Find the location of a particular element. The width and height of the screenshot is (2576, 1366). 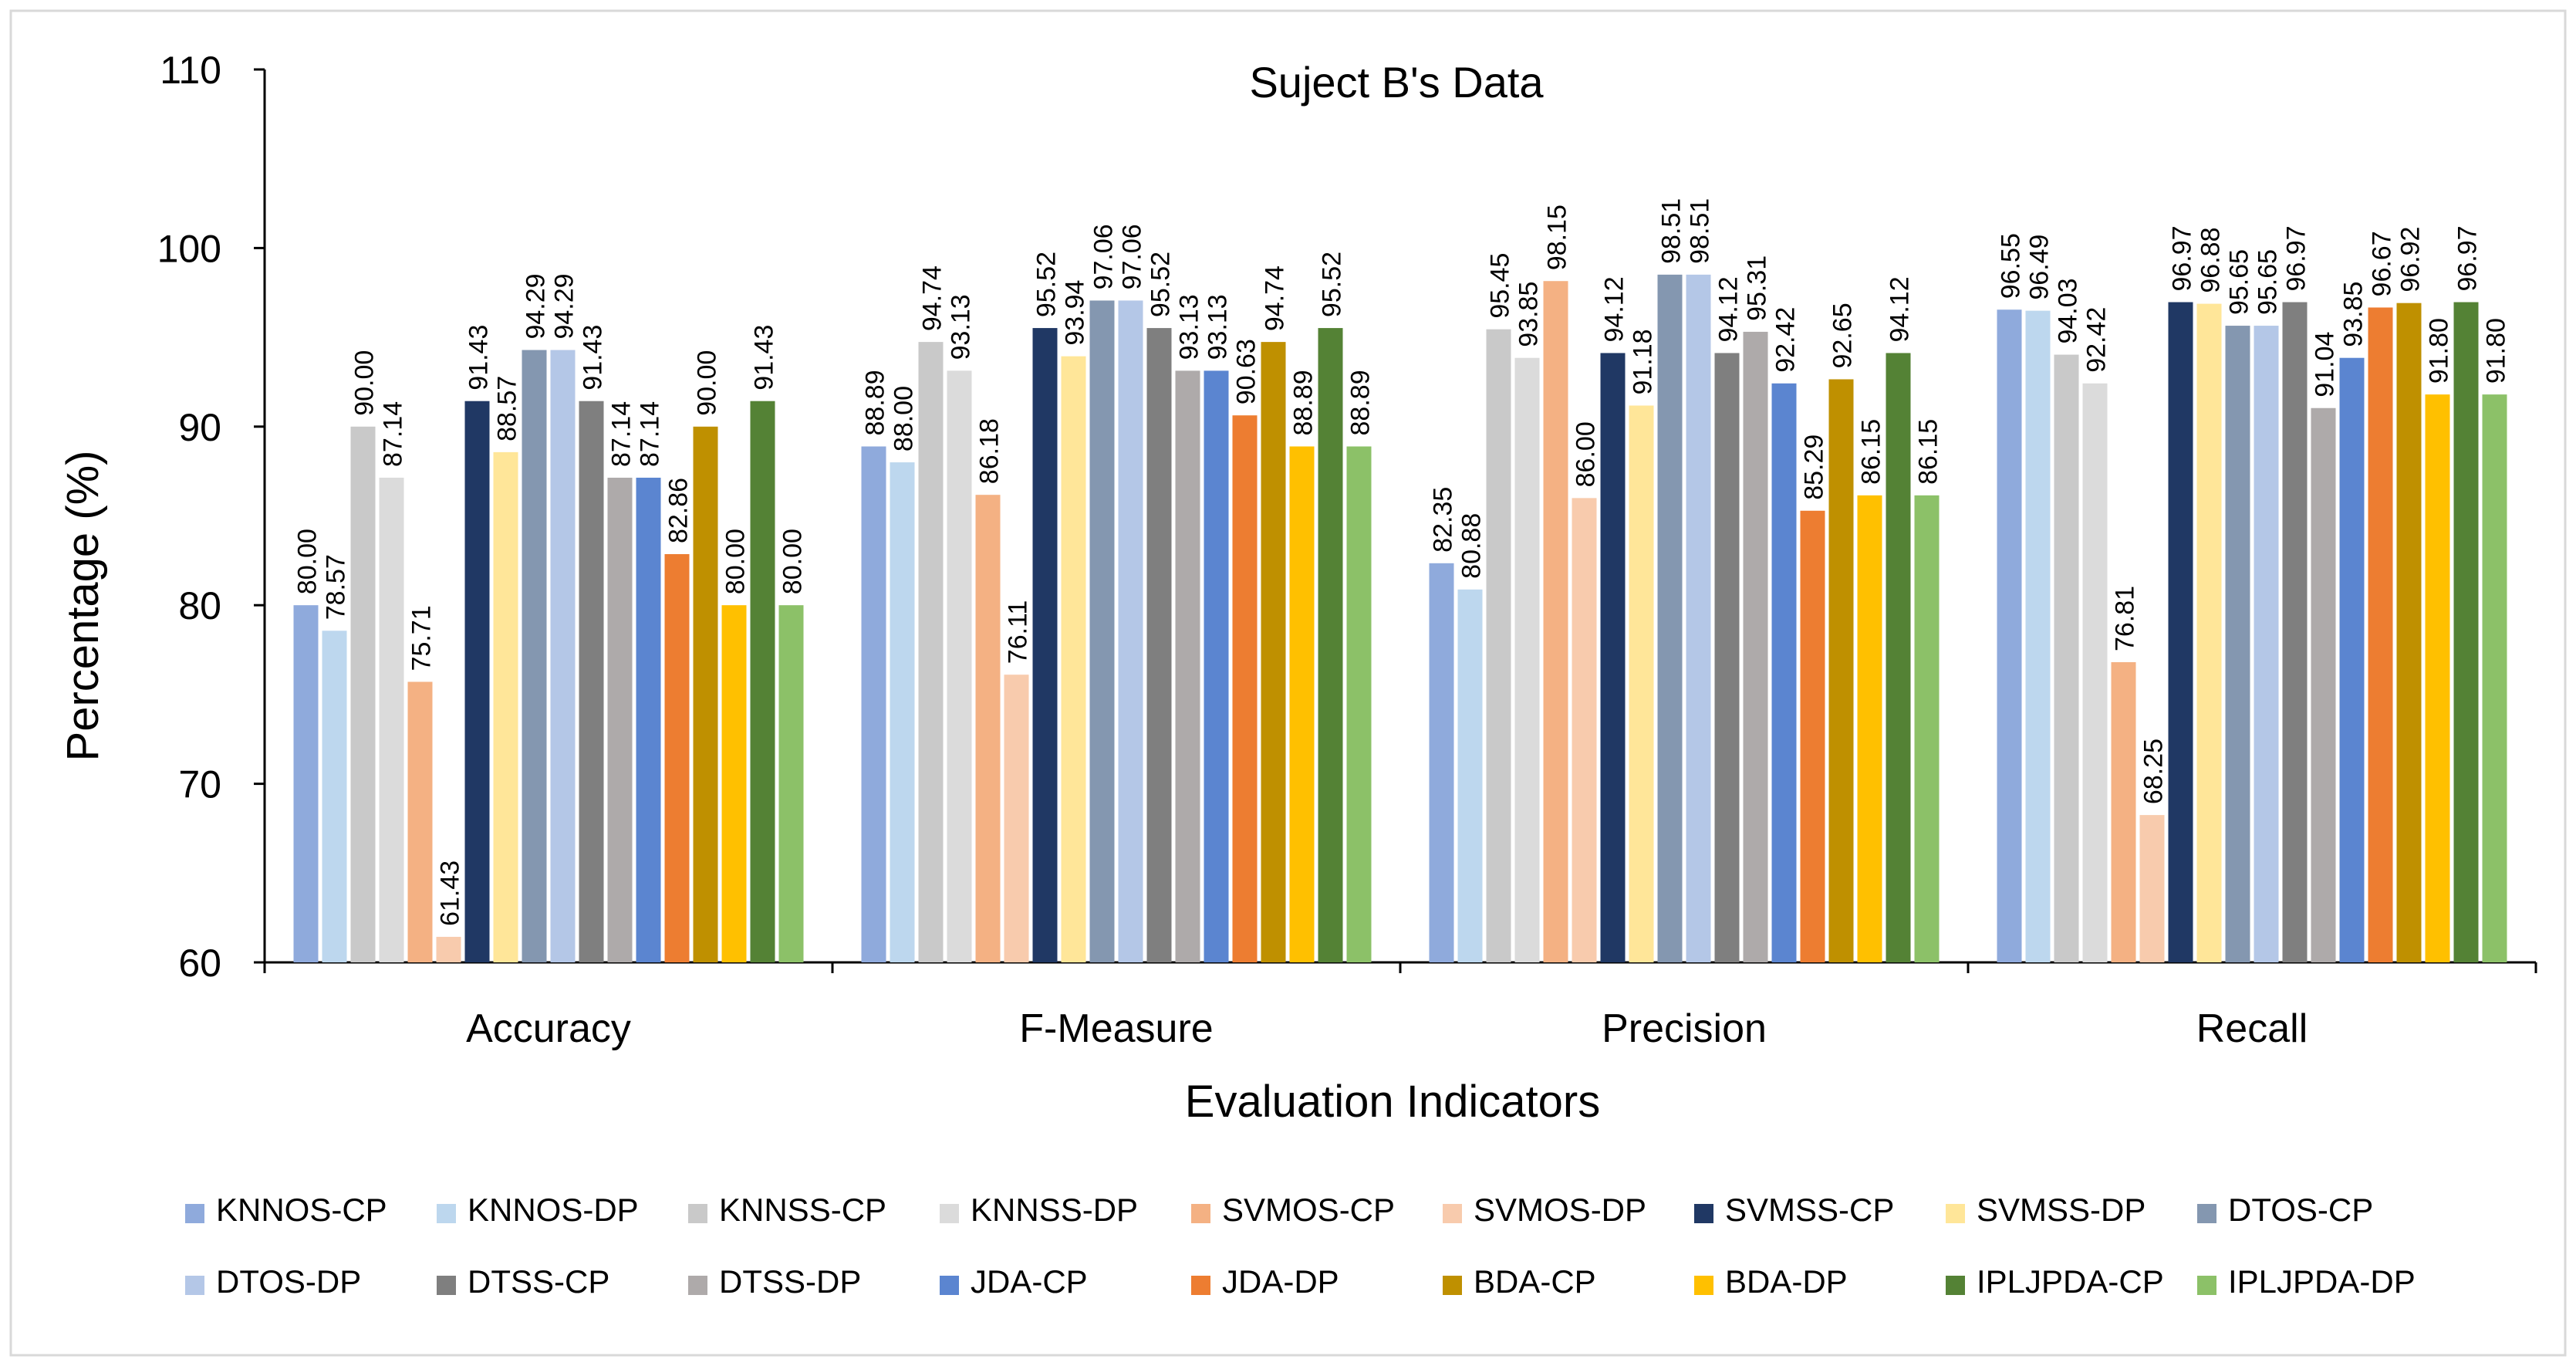

bar-svmss-dp-recall is located at coordinates (2209, 632).